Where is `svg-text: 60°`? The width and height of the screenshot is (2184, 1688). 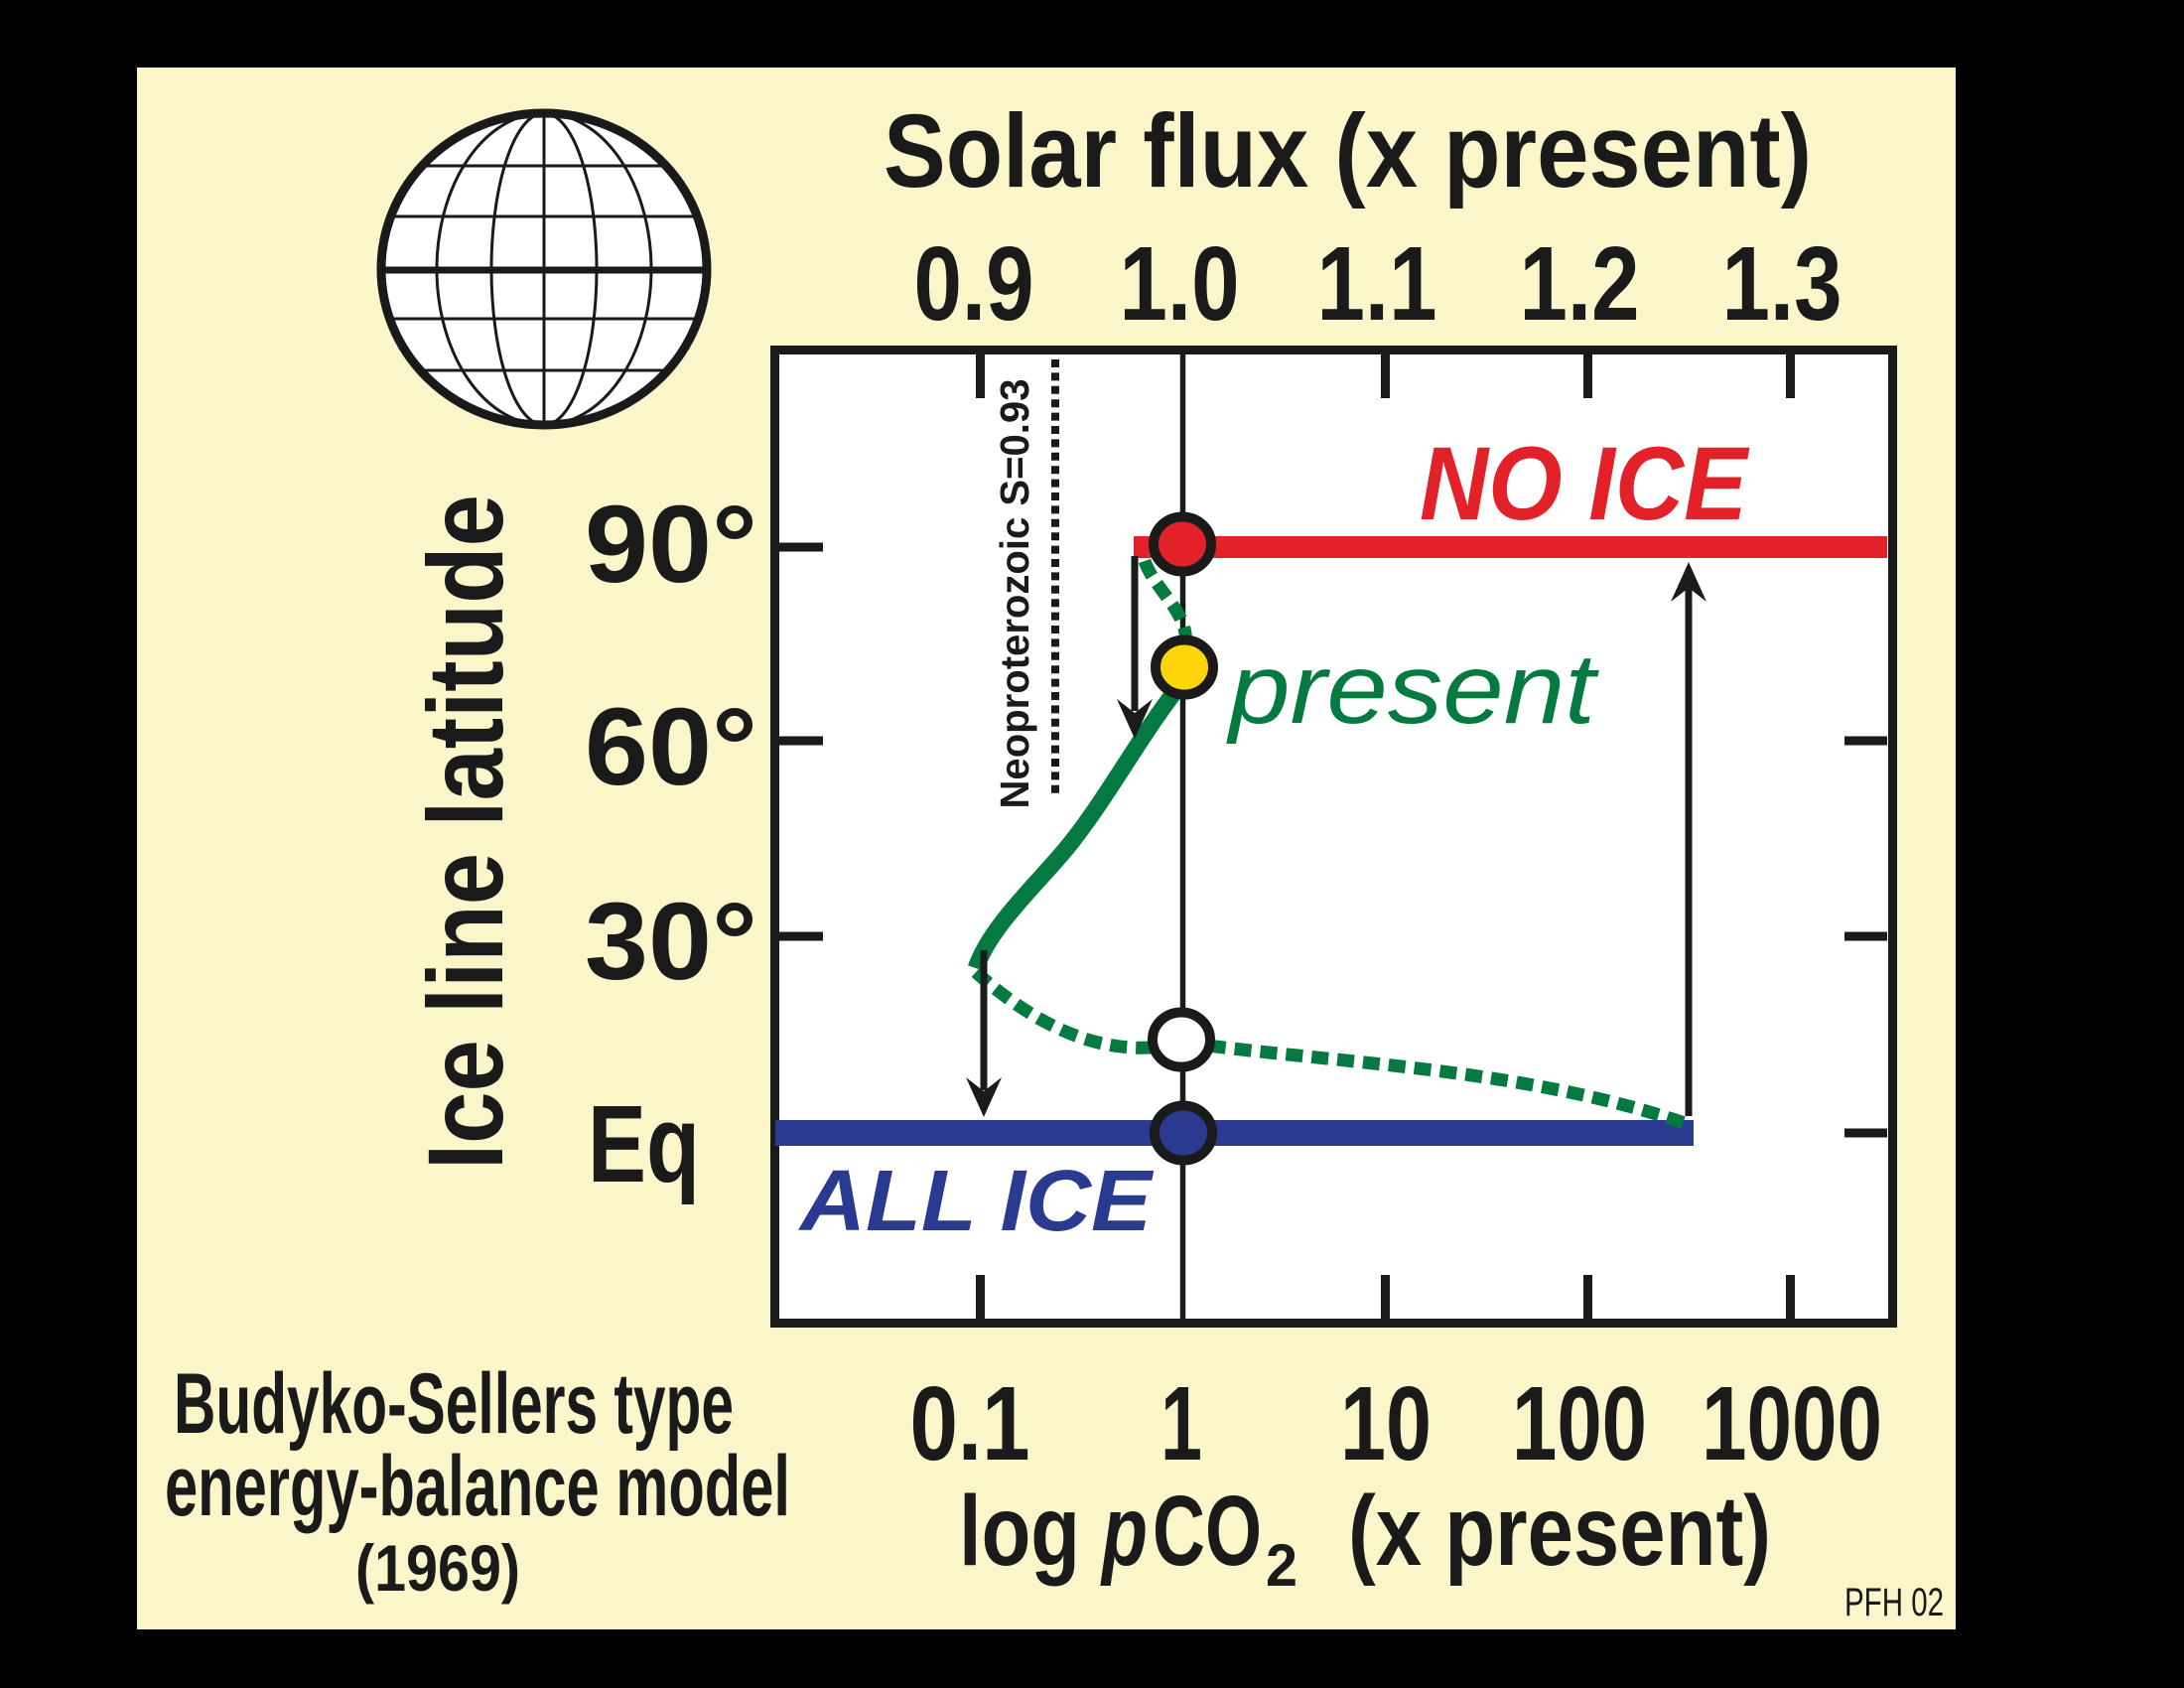 svg-text: 60° is located at coordinates (671, 747).